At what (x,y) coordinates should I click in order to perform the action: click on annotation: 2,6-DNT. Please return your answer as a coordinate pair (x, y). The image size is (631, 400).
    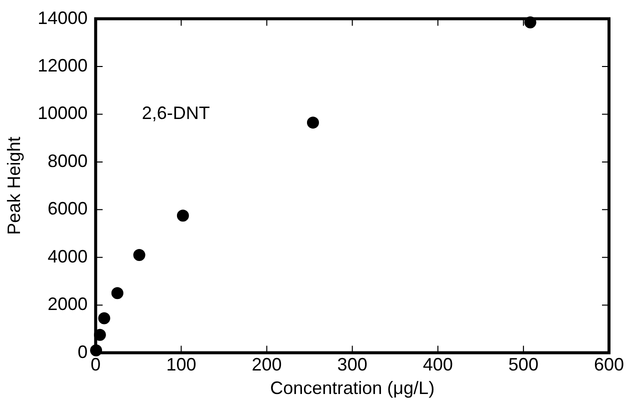
    Looking at the image, I should click on (176, 112).